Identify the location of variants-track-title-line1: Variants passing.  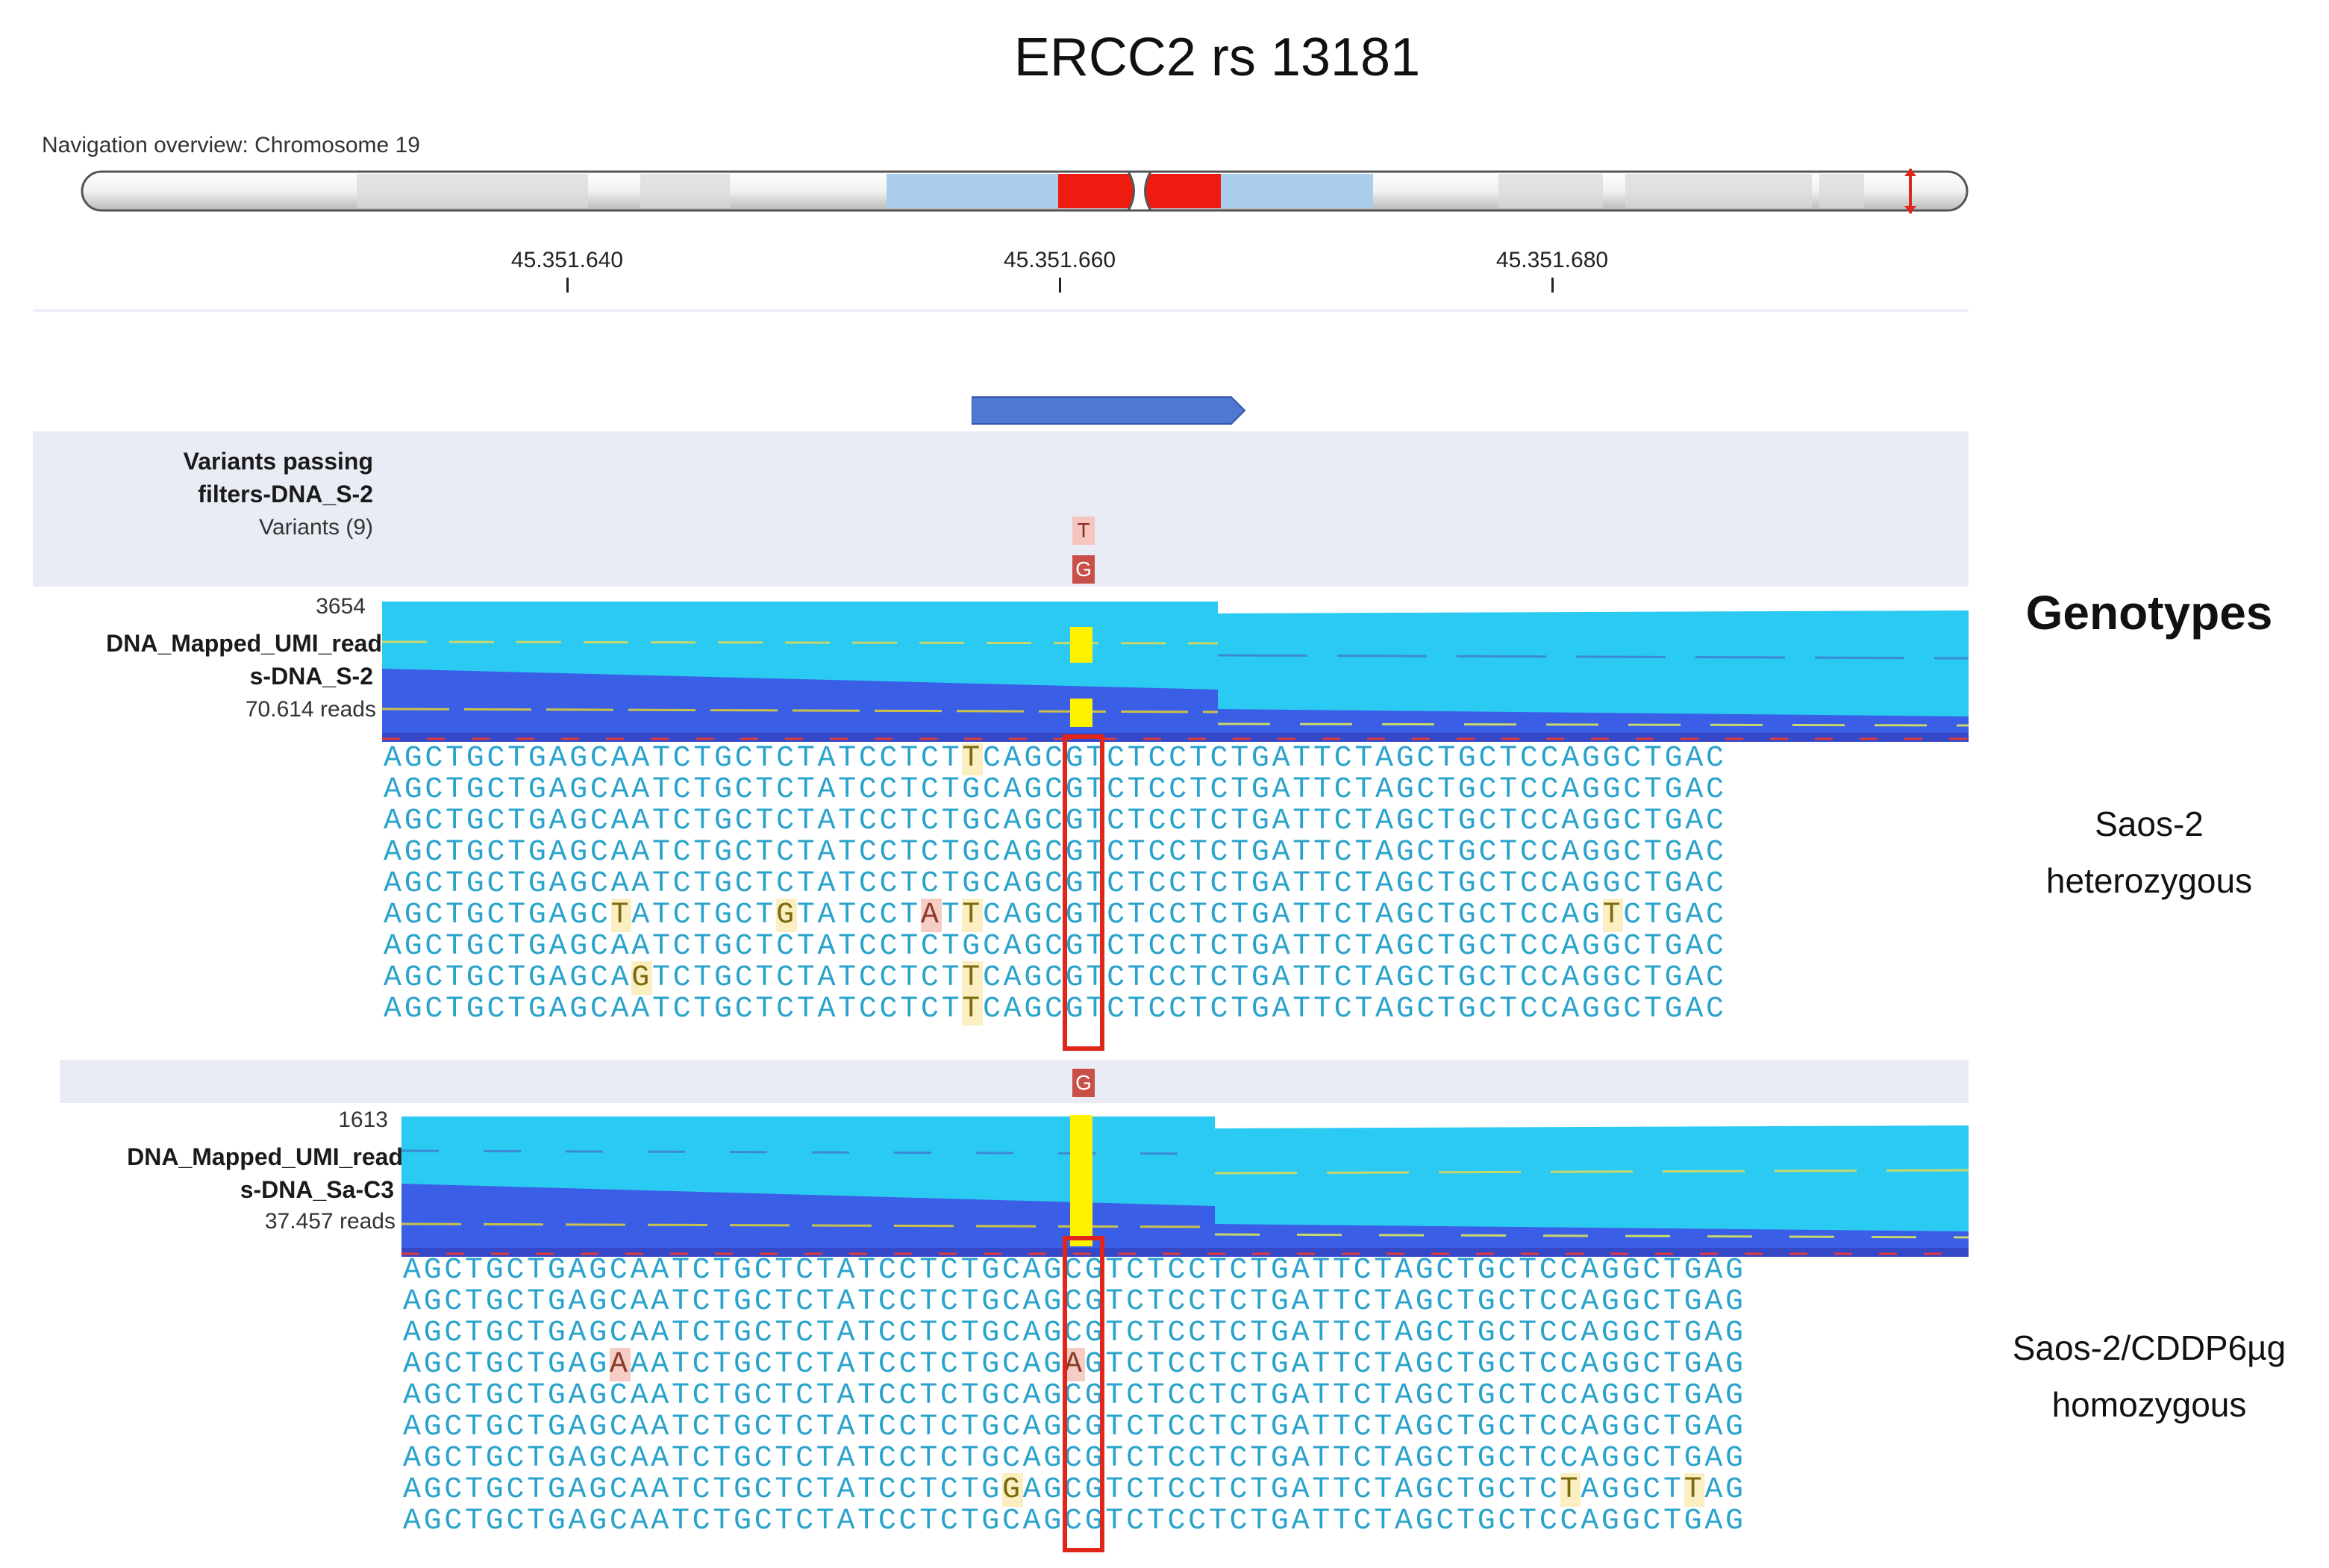
(278, 461).